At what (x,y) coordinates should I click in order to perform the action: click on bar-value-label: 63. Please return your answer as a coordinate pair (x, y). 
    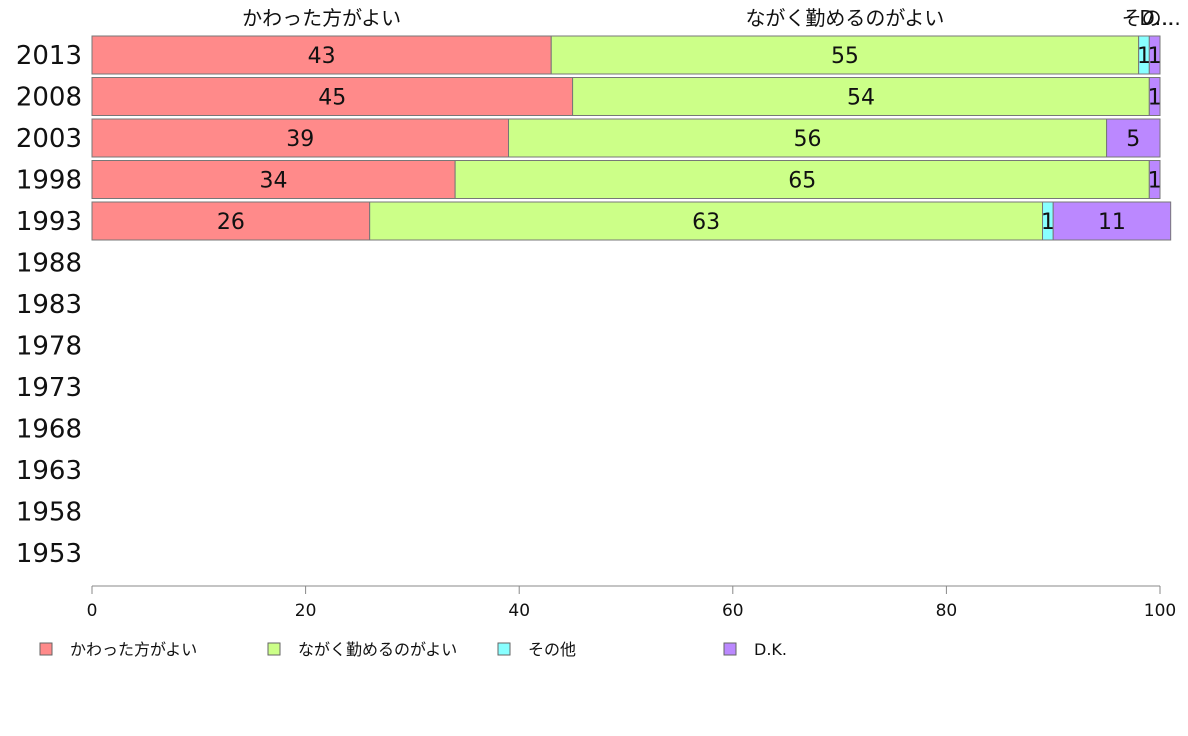
    Looking at the image, I should click on (706, 222).